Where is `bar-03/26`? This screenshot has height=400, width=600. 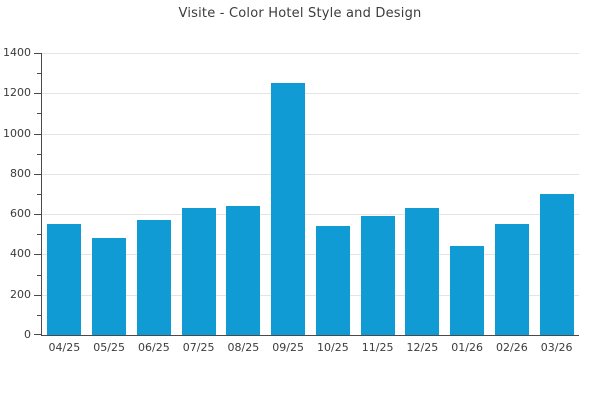 bar-03/26 is located at coordinates (556, 264).